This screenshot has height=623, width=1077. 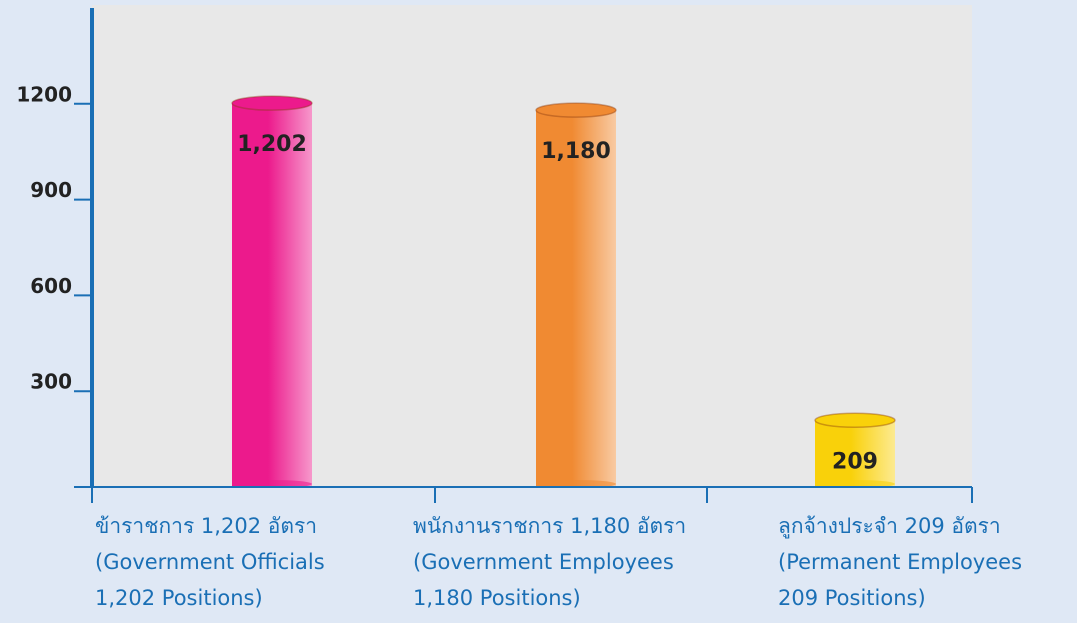 I want to click on x-tick-label: ลูกจ้างประจำ 209 อัตรา, so click(x=889, y=526).